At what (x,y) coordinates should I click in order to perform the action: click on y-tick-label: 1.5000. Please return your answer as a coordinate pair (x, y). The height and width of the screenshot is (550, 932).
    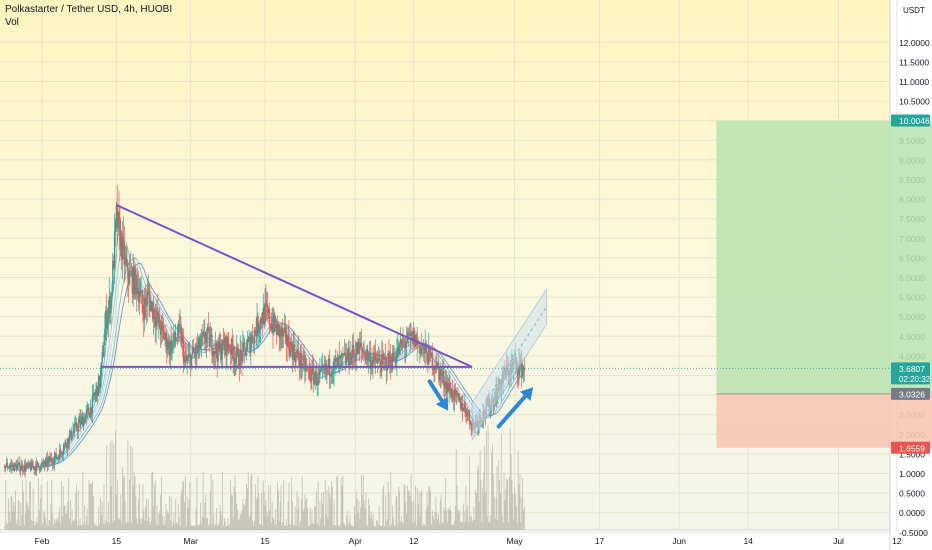
    Looking at the image, I should click on (912, 454).